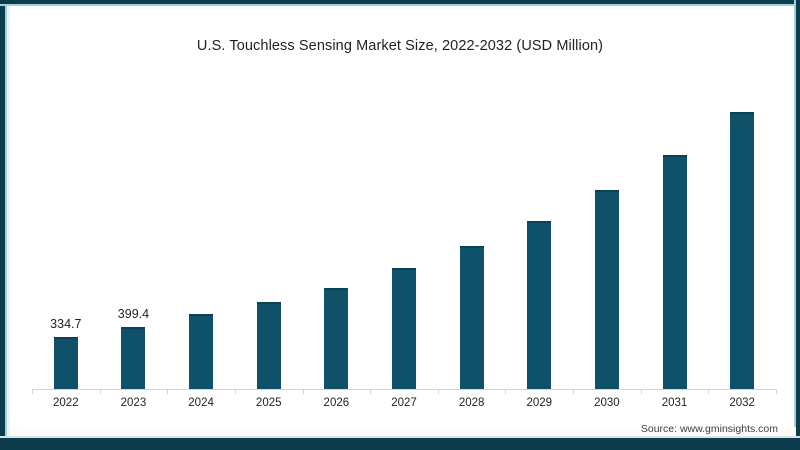 This screenshot has width=800, height=450. I want to click on bar-2024, so click(201, 352).